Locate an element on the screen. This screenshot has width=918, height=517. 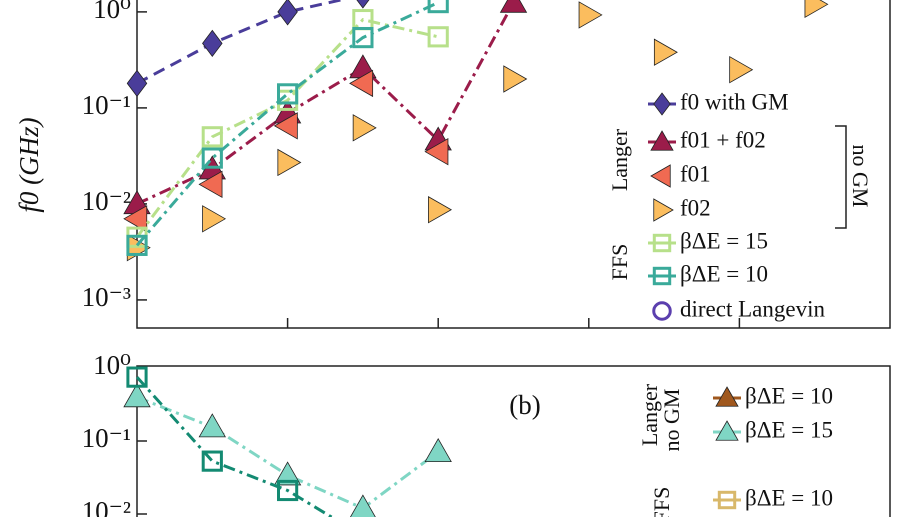
legend-label: f01 is located at coordinates (695, 173).